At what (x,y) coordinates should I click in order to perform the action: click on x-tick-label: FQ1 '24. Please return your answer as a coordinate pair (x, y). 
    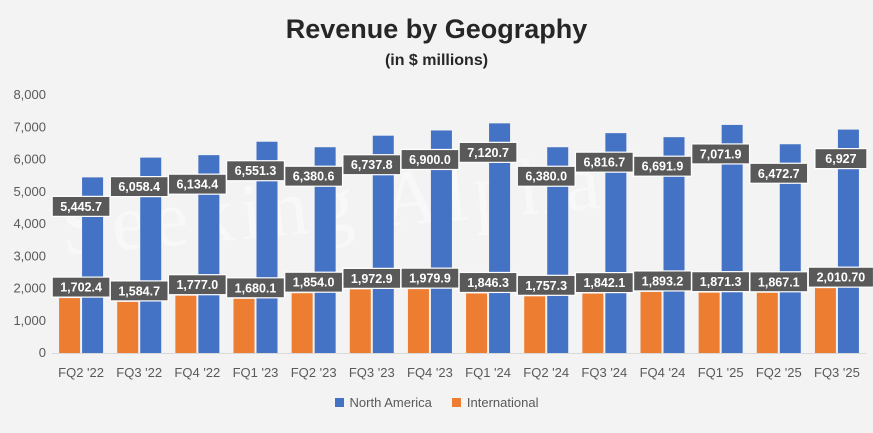
    Looking at the image, I should click on (488, 372).